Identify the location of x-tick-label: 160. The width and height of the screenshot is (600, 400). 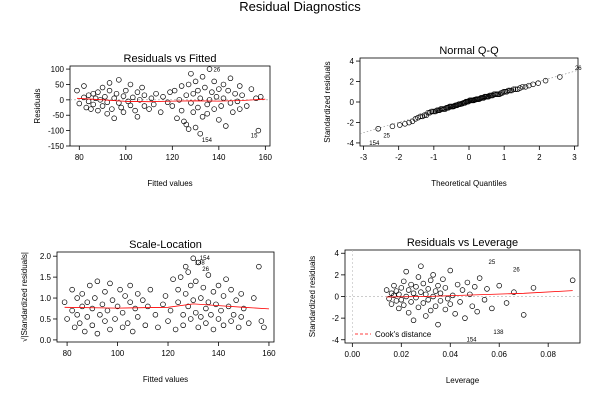
(266, 157).